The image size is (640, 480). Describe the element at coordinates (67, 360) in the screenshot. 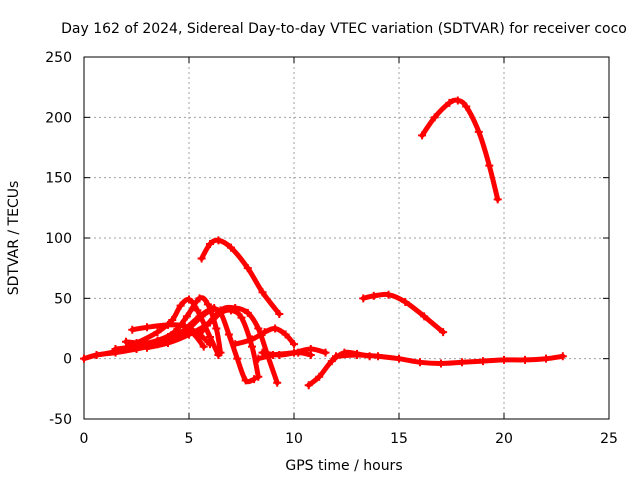

I see `y-tick-label: 0` at that location.